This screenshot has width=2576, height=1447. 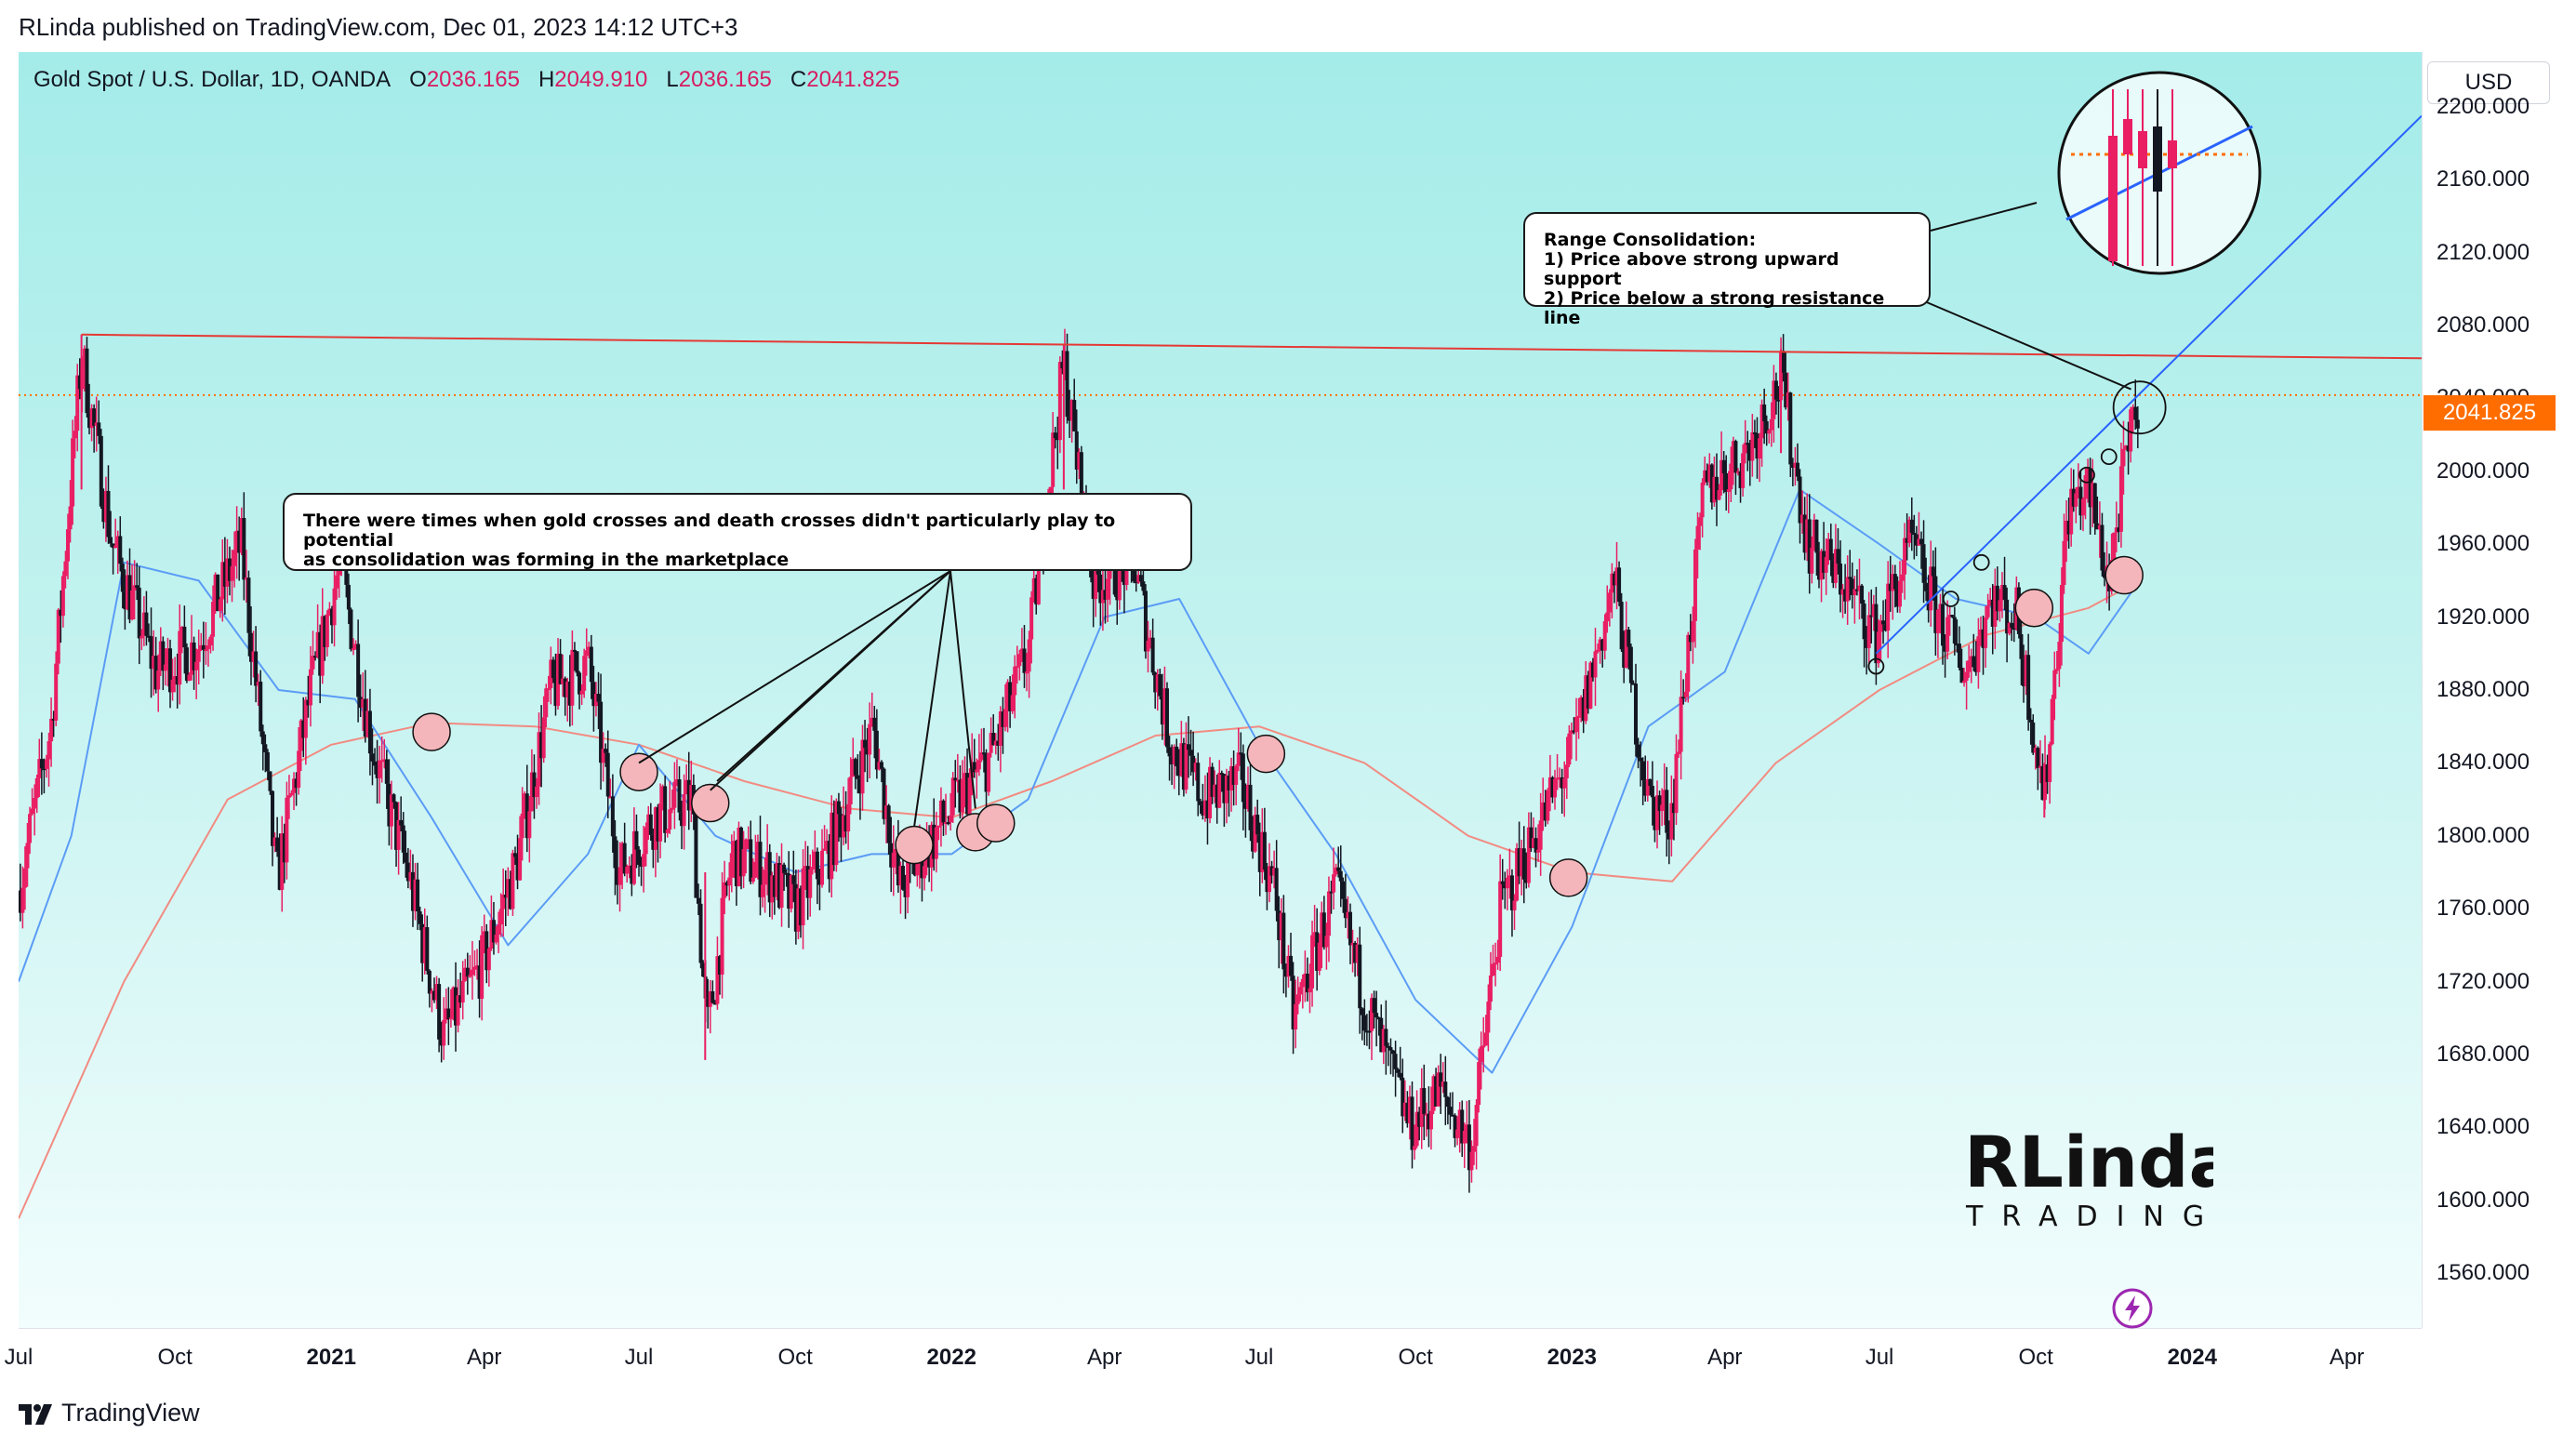 I want to click on price-axis, so click(x=2499, y=690).